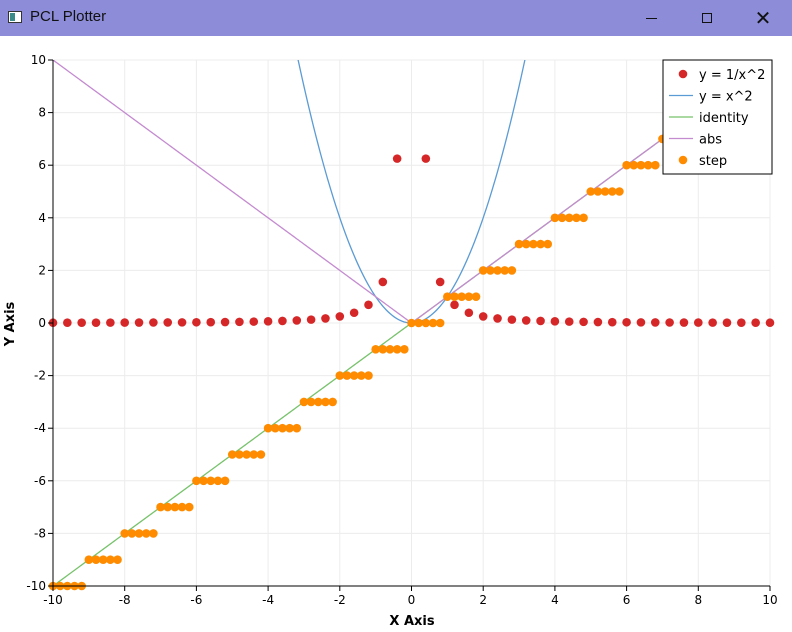 The height and width of the screenshot is (632, 792). What do you see at coordinates (42, 165) in the screenshot?
I see `y-tick-label: 6` at bounding box center [42, 165].